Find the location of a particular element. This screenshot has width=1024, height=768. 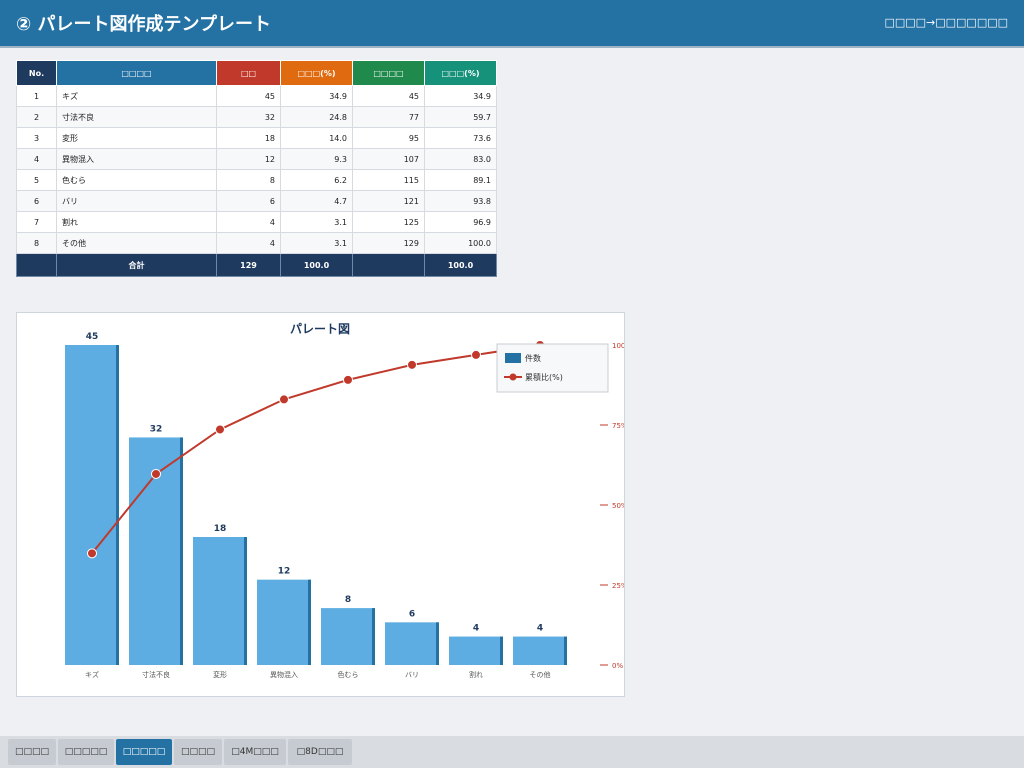

col-header-cumulative-ratio: □□□(%) is located at coordinates (460, 73).